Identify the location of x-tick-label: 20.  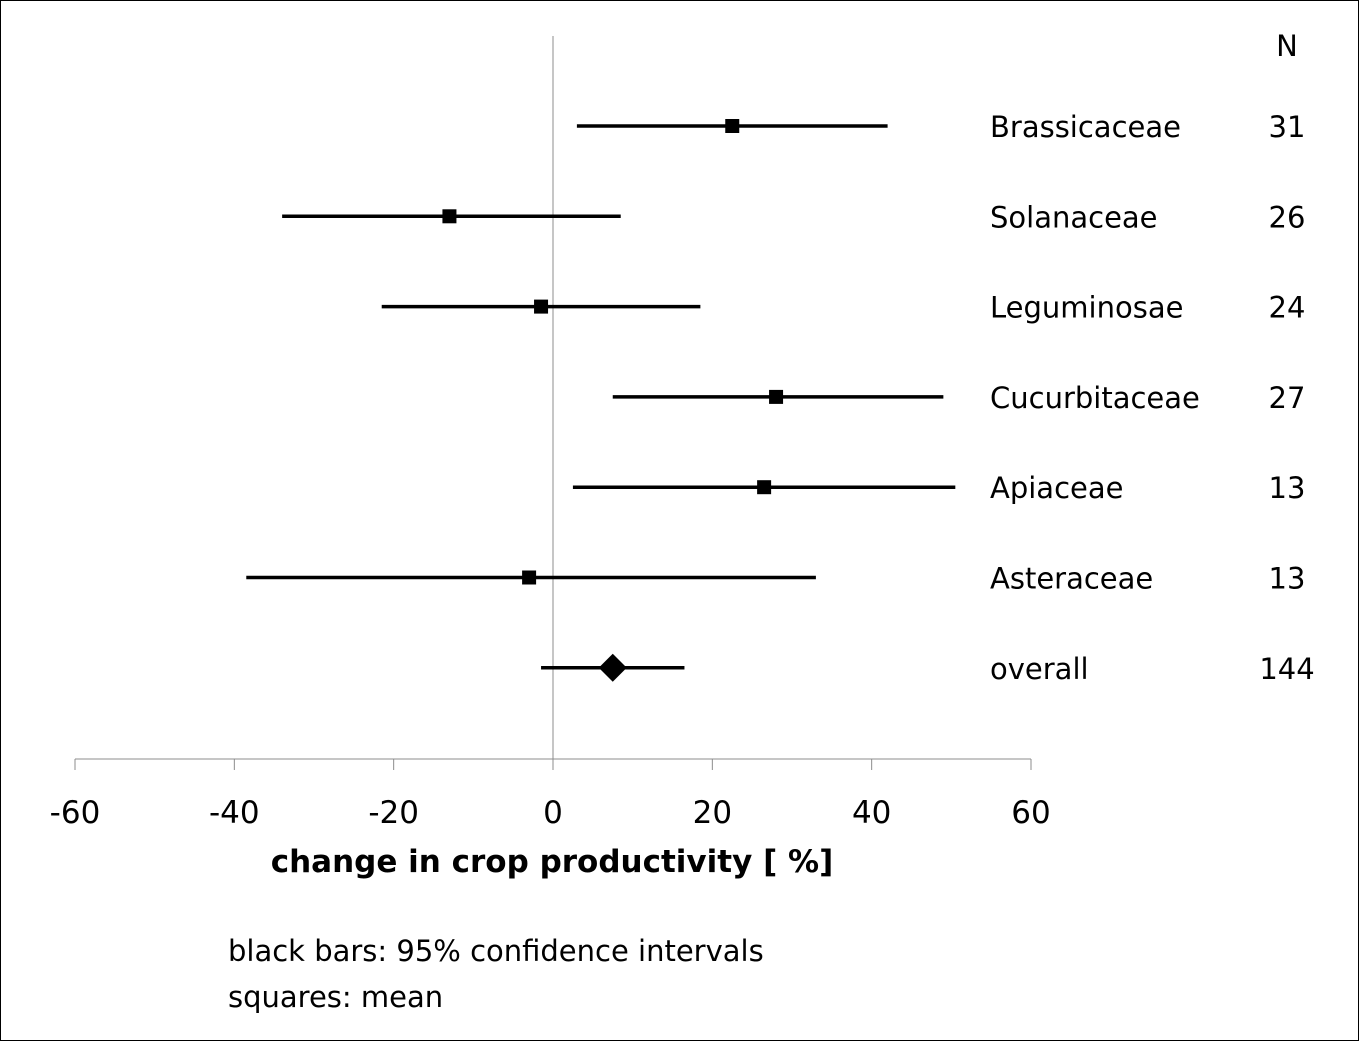
(712, 813).